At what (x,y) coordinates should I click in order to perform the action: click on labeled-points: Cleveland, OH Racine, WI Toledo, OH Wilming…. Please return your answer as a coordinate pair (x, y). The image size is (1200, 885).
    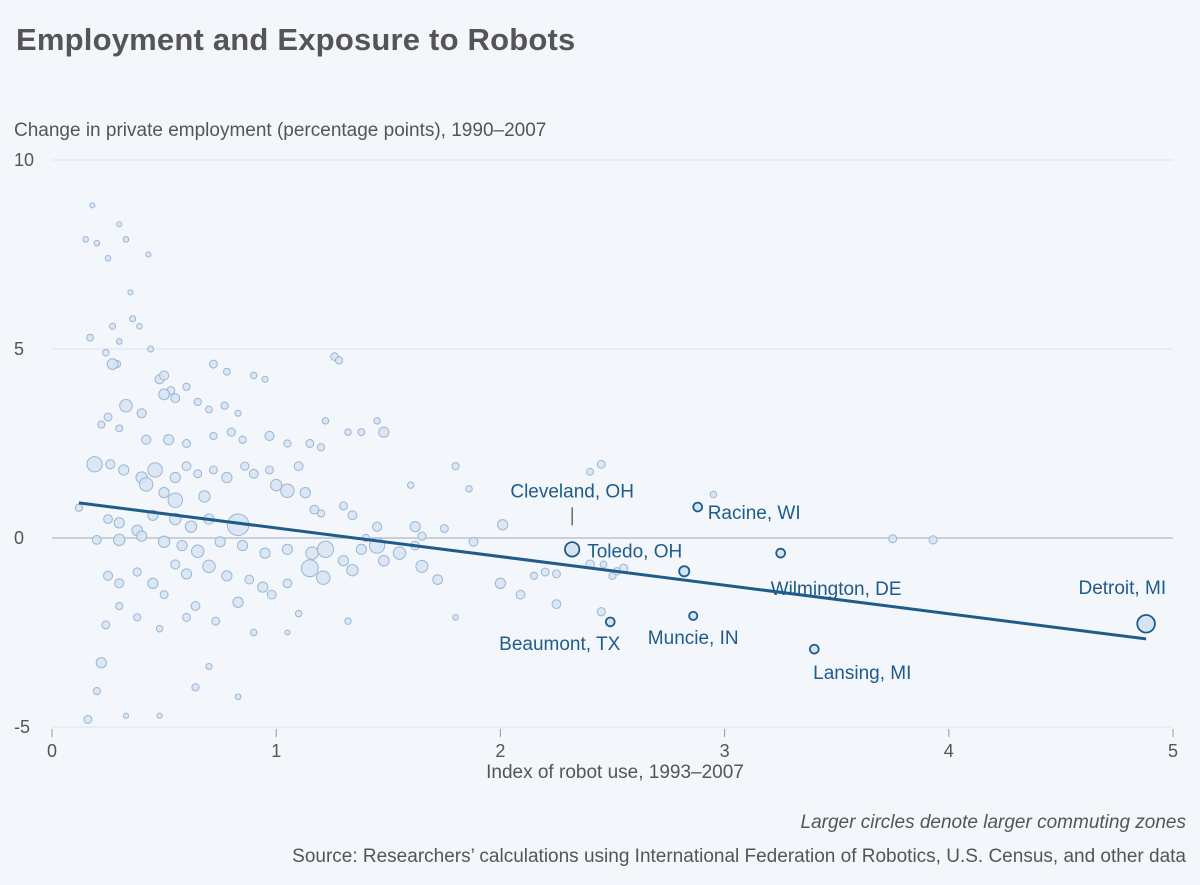
    Looking at the image, I should click on (832, 582).